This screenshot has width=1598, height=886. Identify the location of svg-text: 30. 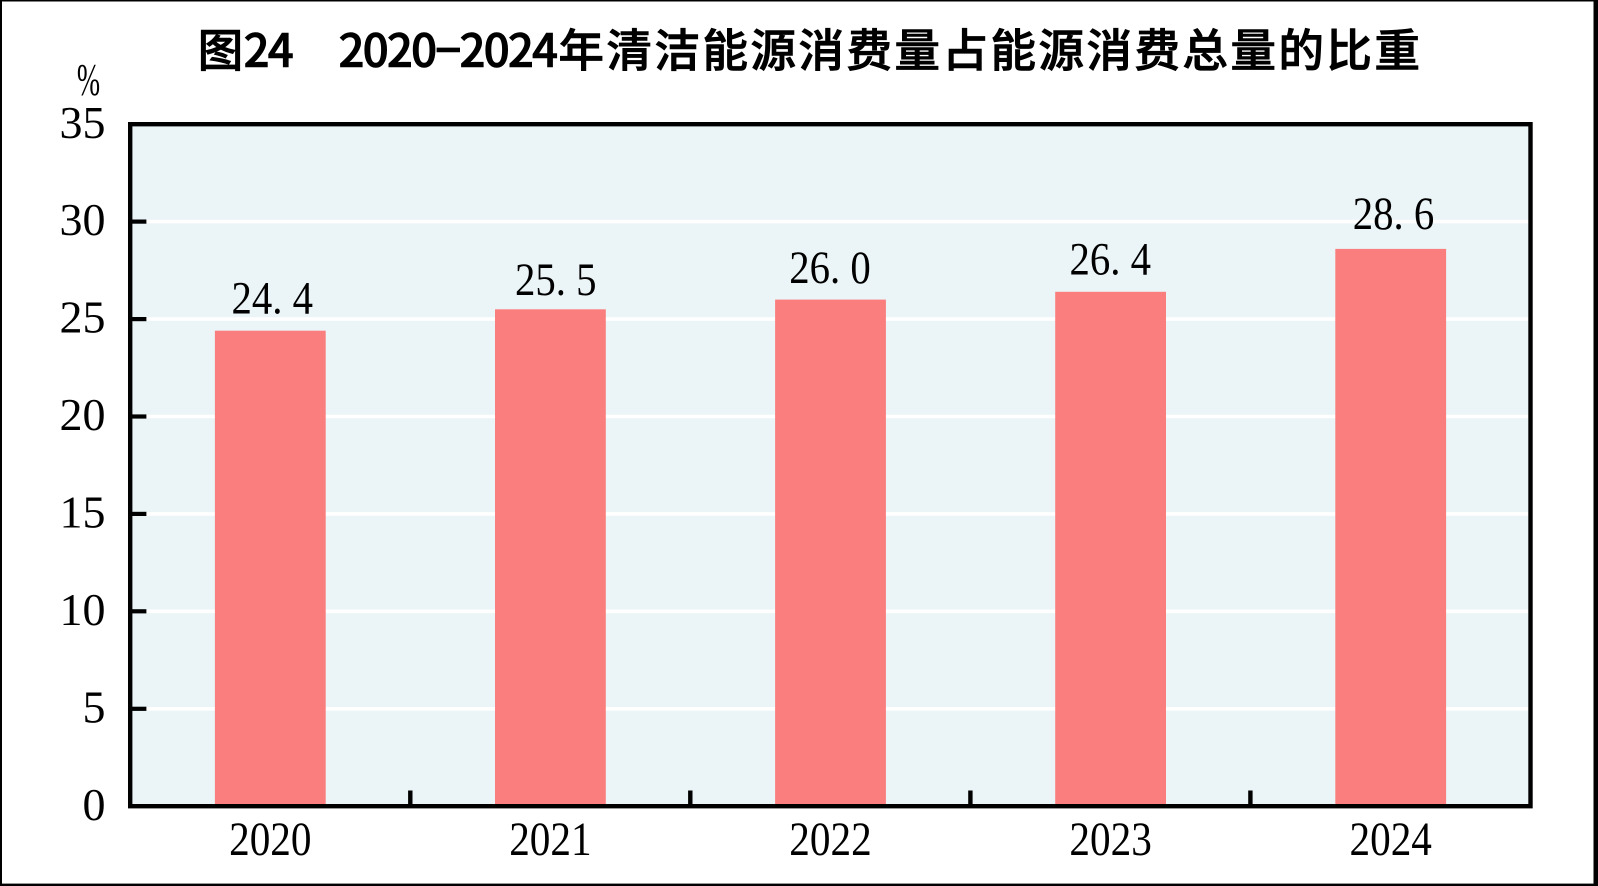
(83, 219).